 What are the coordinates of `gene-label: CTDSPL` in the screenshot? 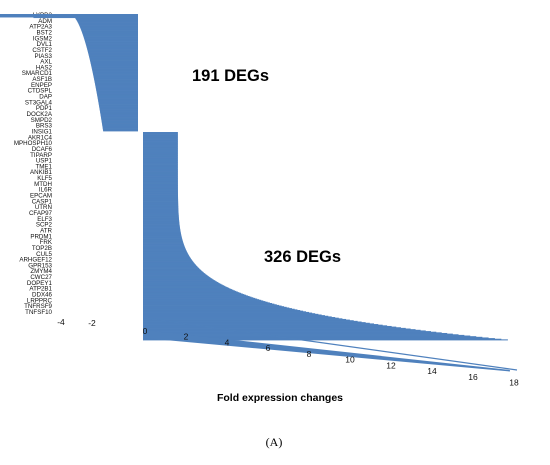 It's located at (40, 91).